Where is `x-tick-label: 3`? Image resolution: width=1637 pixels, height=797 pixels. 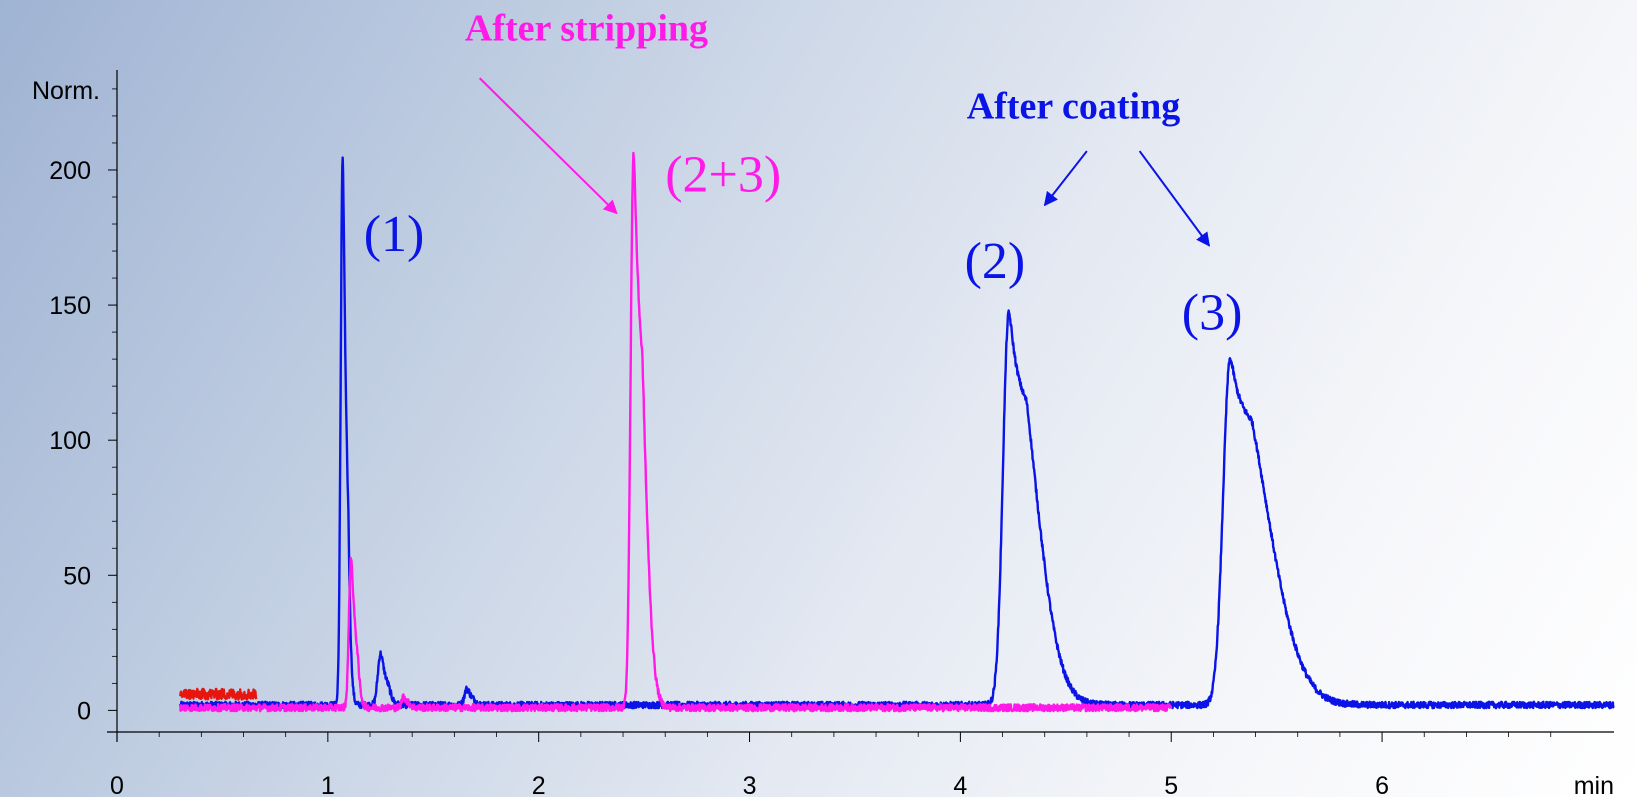 x-tick-label: 3 is located at coordinates (750, 784).